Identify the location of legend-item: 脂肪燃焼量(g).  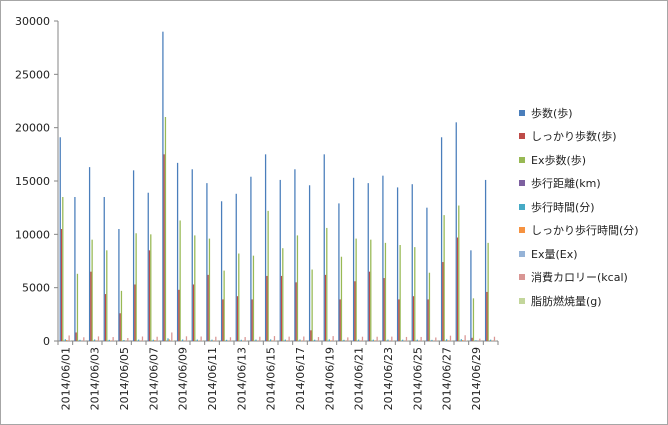
(591, 301).